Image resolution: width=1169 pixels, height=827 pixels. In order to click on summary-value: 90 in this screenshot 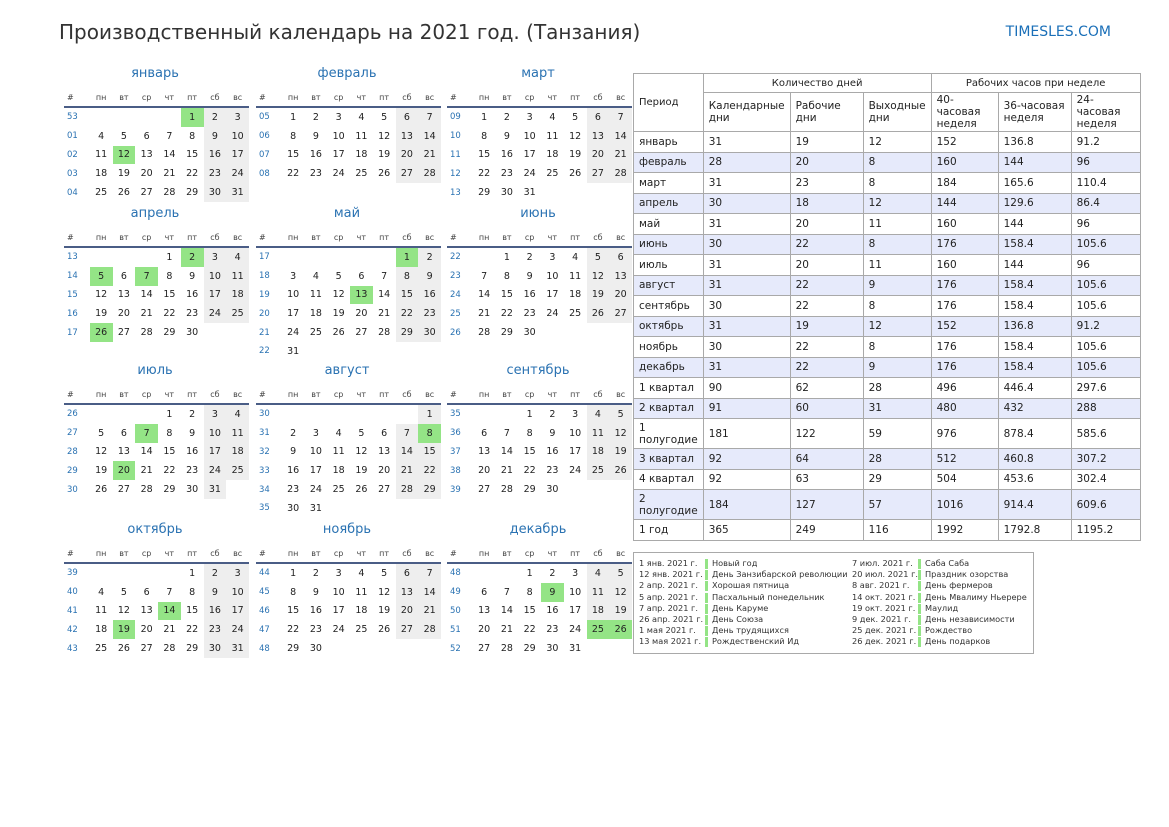, I will do `click(746, 388)`.